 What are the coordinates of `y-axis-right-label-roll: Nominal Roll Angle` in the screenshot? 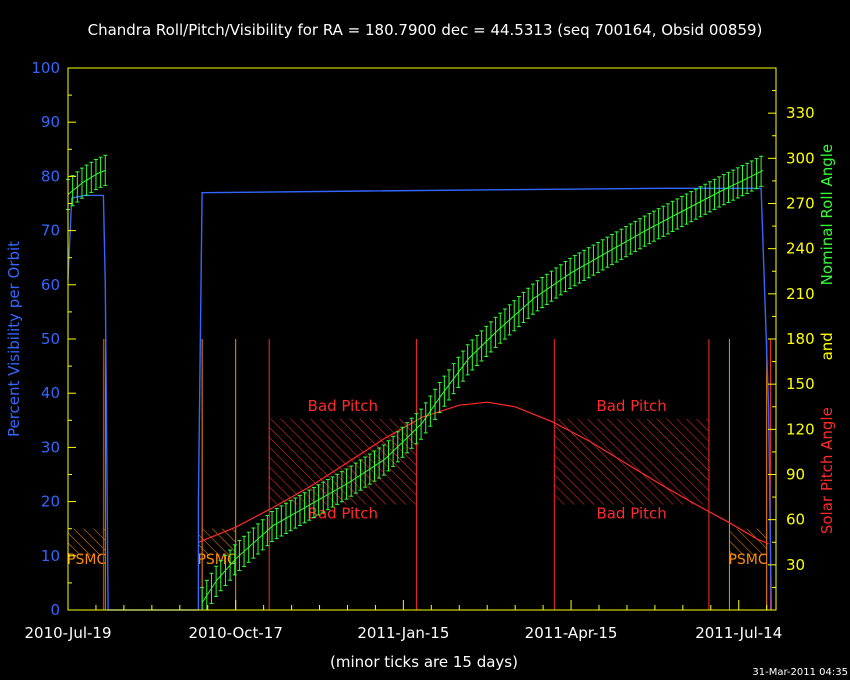 It's located at (827, 215).